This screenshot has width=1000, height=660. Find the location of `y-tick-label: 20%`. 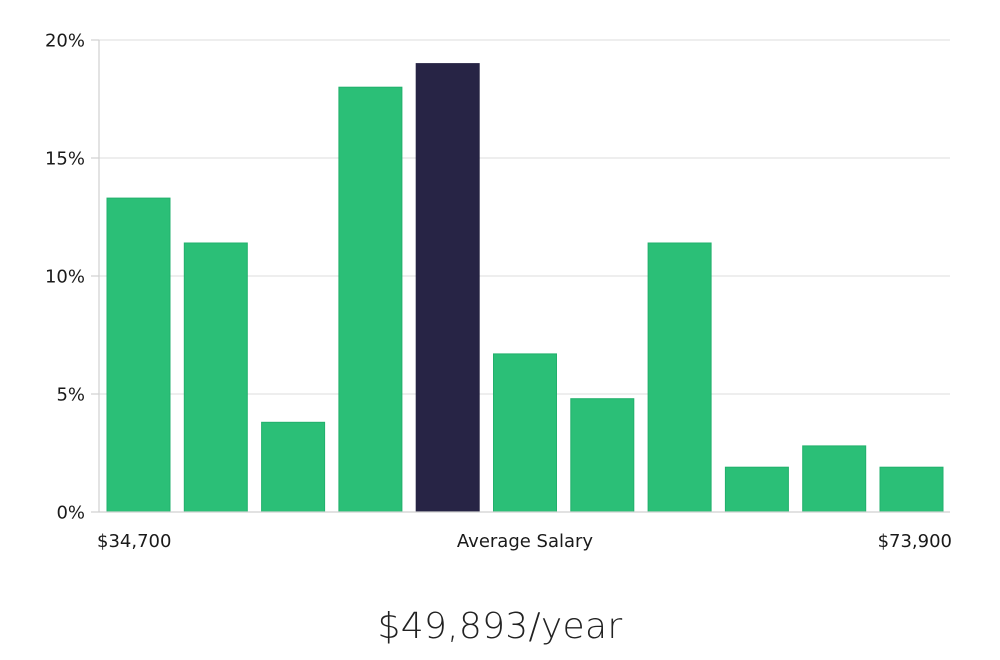

y-tick-label: 20% is located at coordinates (65, 41).